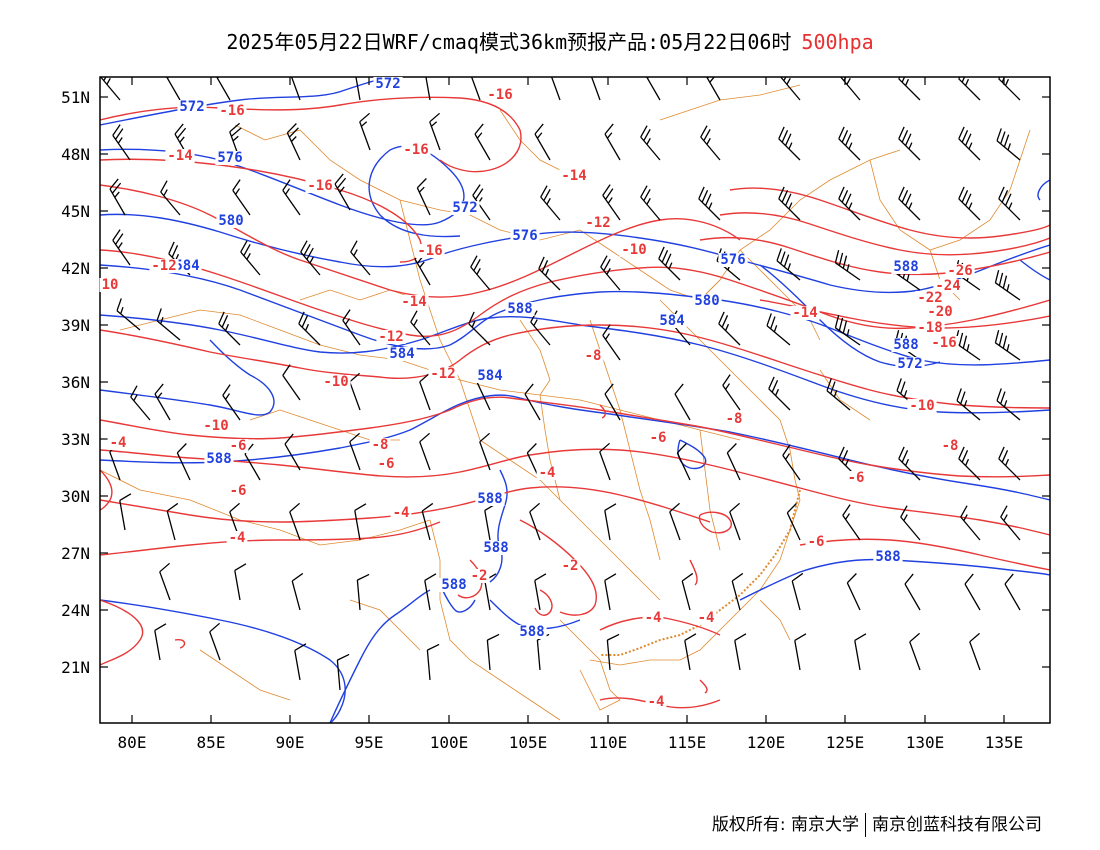 This screenshot has width=1100, height=850. What do you see at coordinates (449, 742) in the screenshot?
I see `lon-label: 100E` at bounding box center [449, 742].